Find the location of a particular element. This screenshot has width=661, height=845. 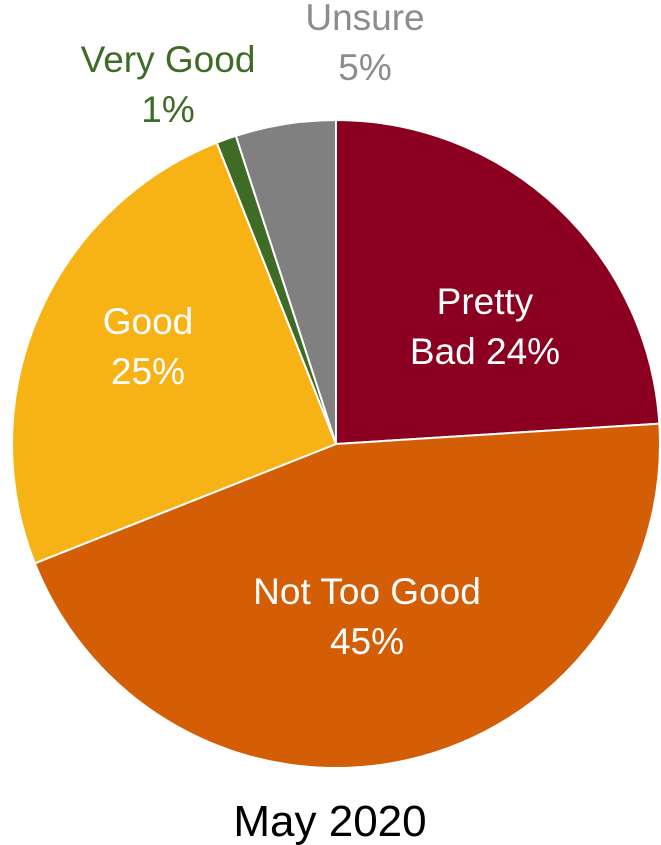

slice-label-line: Pretty is located at coordinates (485, 301).